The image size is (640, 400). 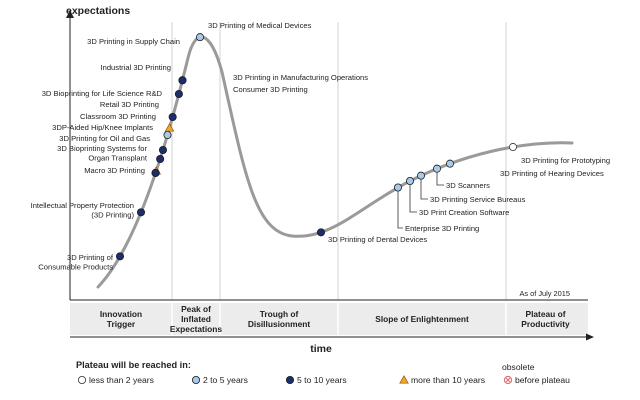 I want to click on technology-label-20: 3D Printing of Hearing Devices, so click(x=552, y=173).